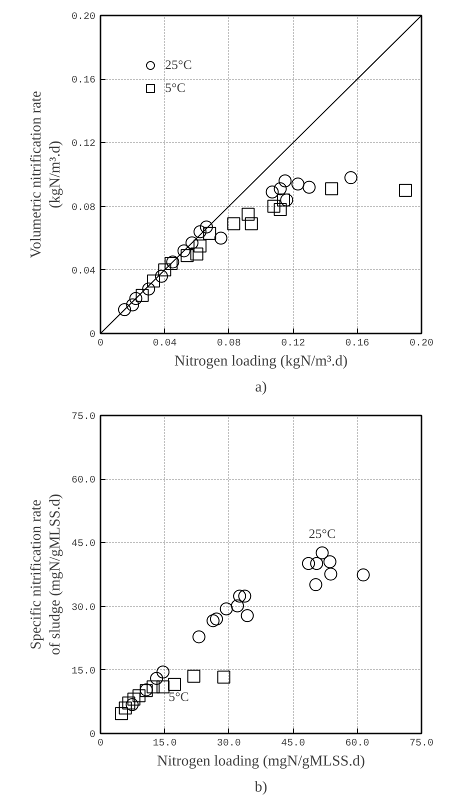 The image size is (451, 811). What do you see at coordinates (261, 762) in the screenshot?
I see `x-axis-title: Nitrogen loading (mgN/gMLSS.d)` at bounding box center [261, 762].